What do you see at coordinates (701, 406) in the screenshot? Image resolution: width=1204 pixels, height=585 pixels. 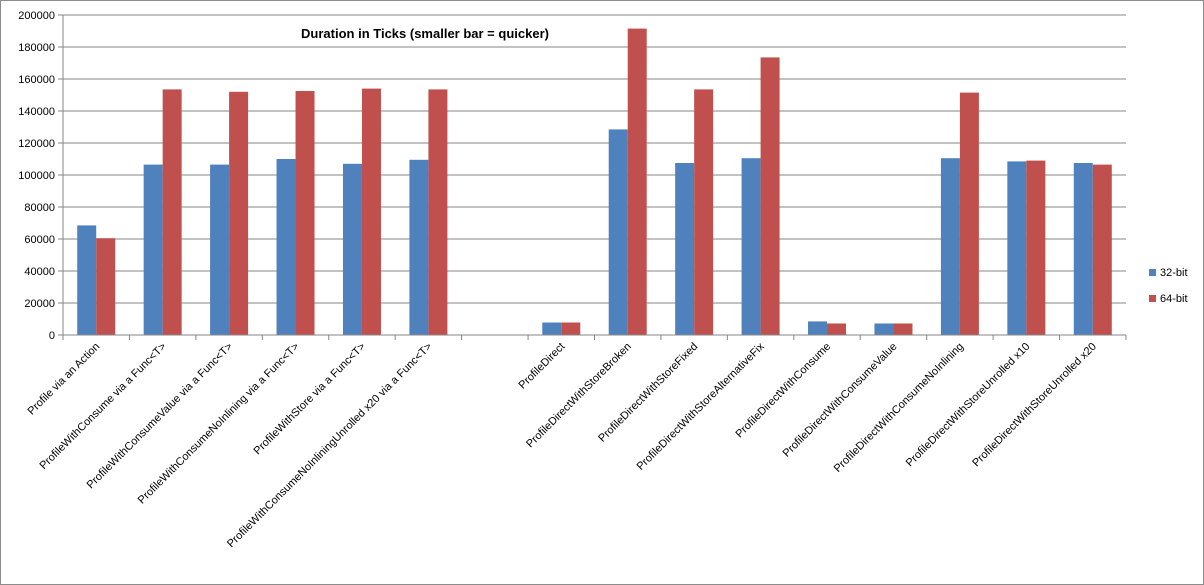 I see `x-tick-label: ProfileDirectWithStoreAlternativeFix` at bounding box center [701, 406].